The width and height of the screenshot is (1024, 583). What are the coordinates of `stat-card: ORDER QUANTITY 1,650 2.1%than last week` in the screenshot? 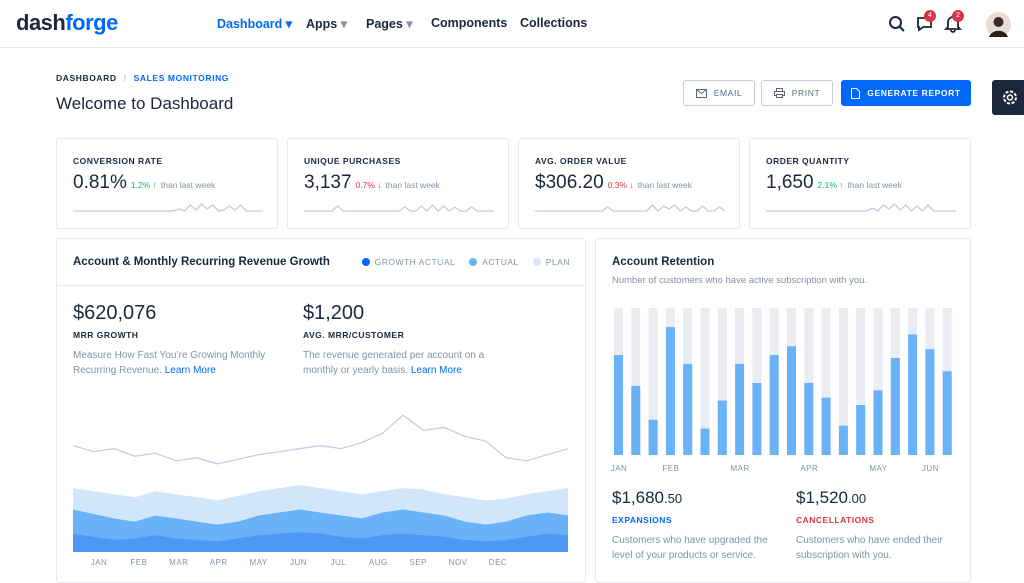 It's located at (860, 183).